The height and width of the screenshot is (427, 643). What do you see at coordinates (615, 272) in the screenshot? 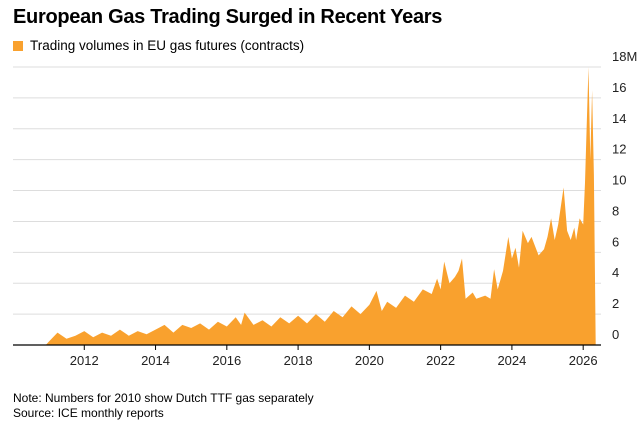
I see `y-tick-label: 4` at bounding box center [615, 272].